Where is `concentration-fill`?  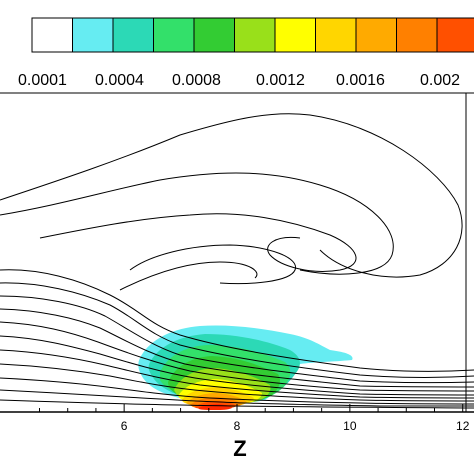 concentration-fill is located at coordinates (245, 367).